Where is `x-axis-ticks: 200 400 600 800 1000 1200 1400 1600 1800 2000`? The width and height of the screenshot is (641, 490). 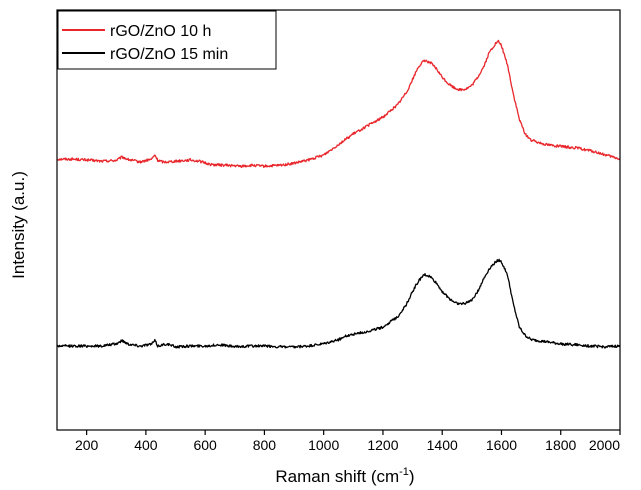 x-axis-ticks: 200 400 600 800 1000 1200 1400 1600 1800 2000 is located at coordinates (348, 441).